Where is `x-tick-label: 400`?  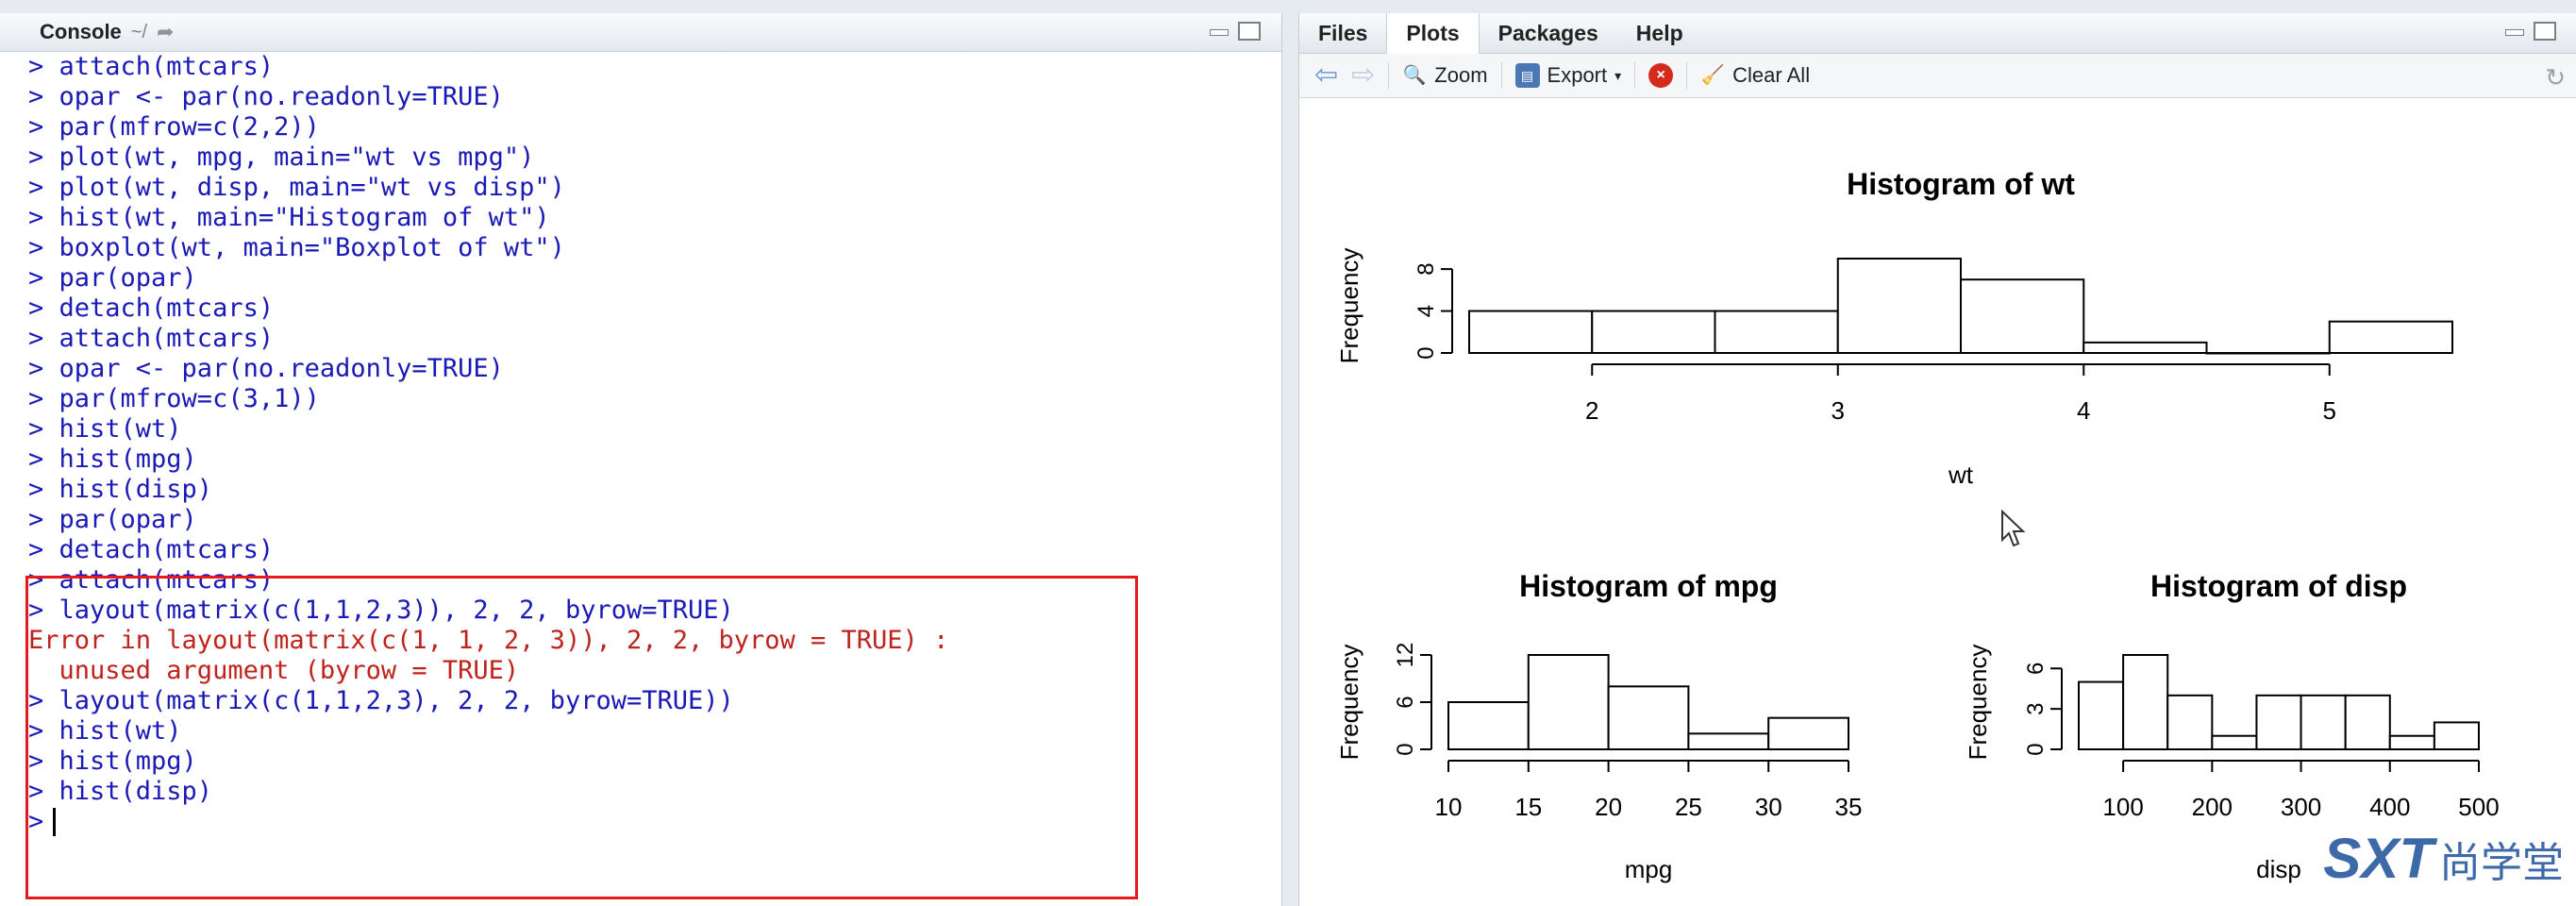 x-tick-label: 400 is located at coordinates (2389, 807).